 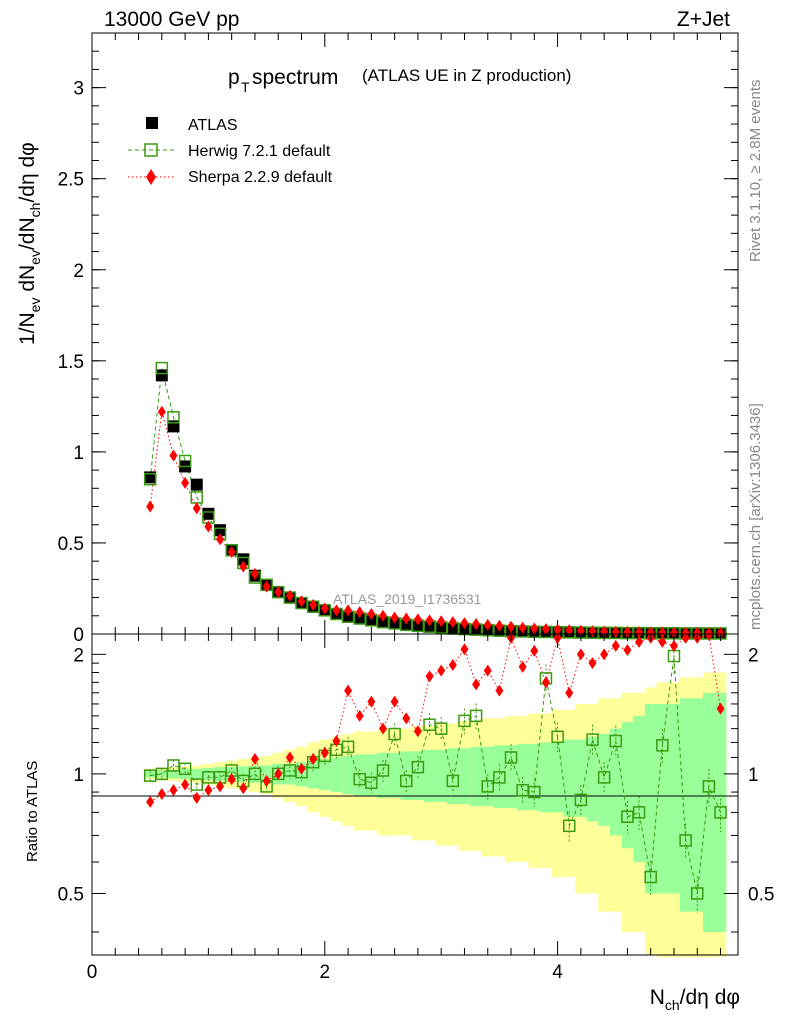 I want to click on ratio-ytick-label: 0.5, so click(x=71, y=894).